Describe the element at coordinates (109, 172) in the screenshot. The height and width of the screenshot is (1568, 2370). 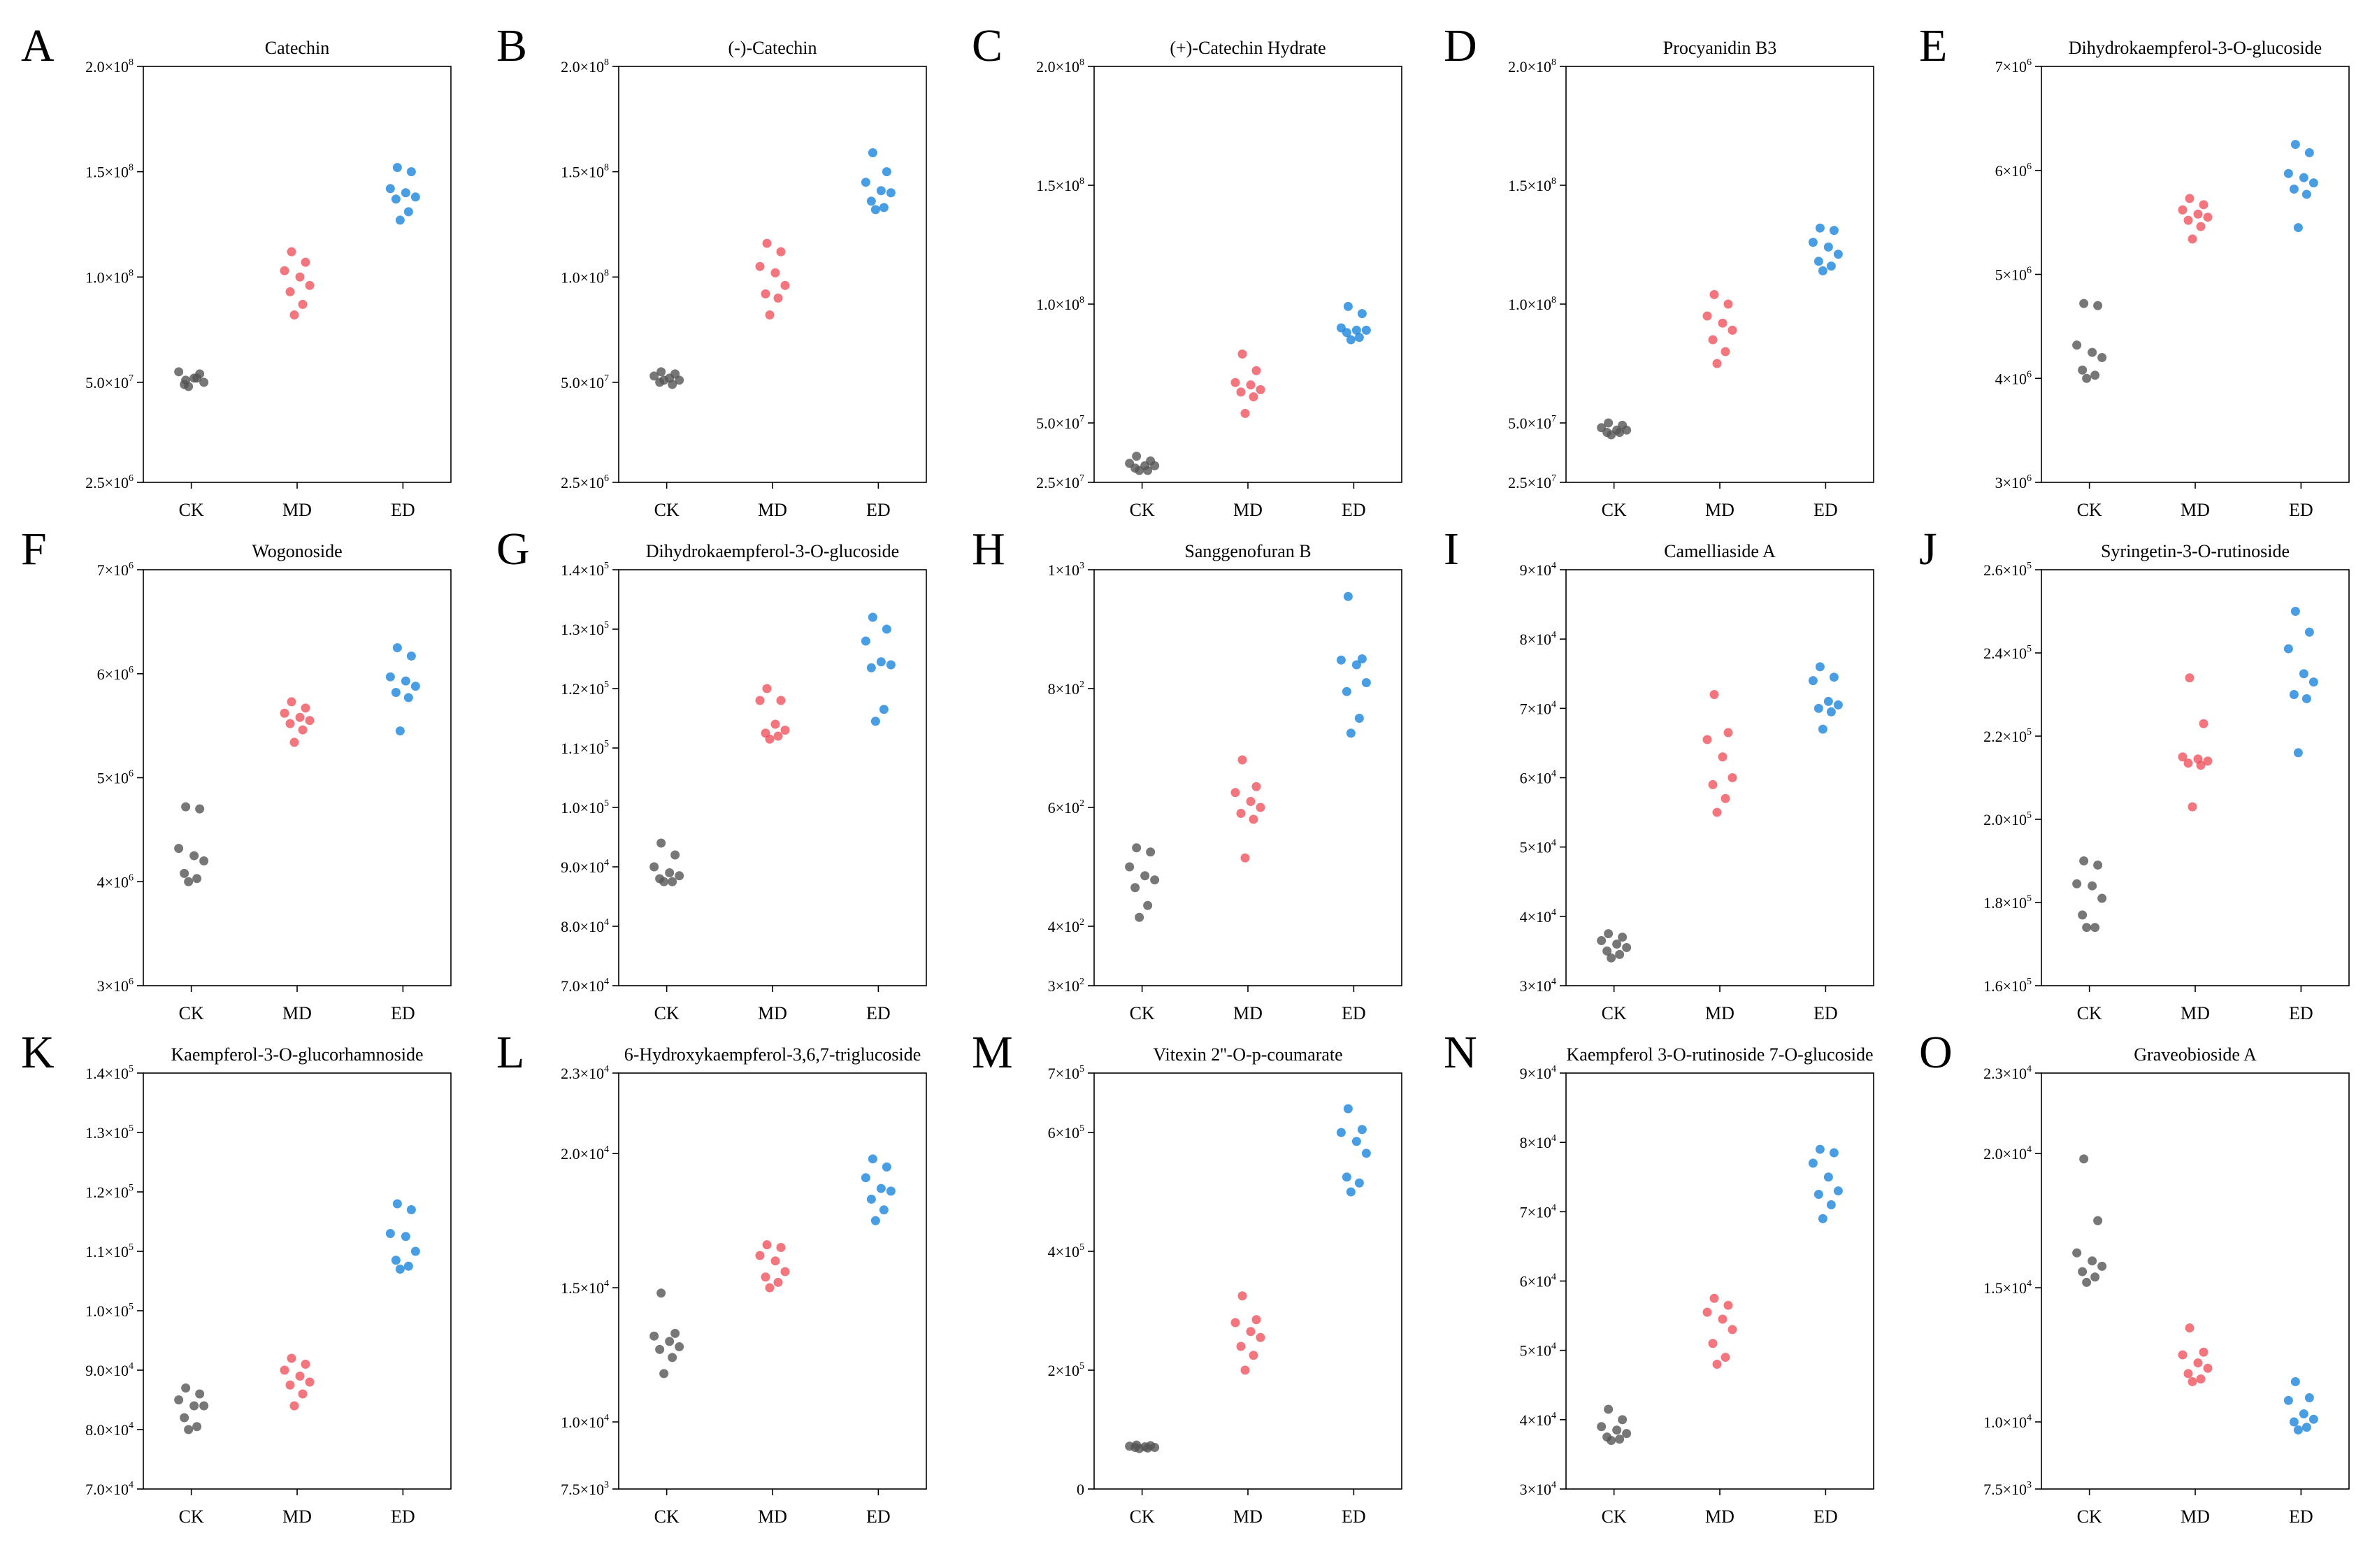
I see `y-tick-label: 1.5×10⁸` at that location.